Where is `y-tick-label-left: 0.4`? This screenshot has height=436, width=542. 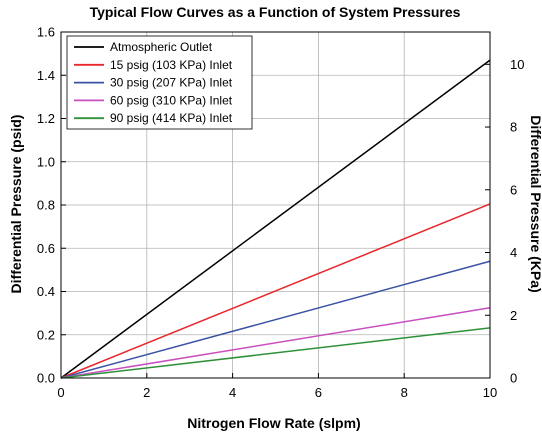 y-tick-label-left: 0.4 is located at coordinates (46, 291).